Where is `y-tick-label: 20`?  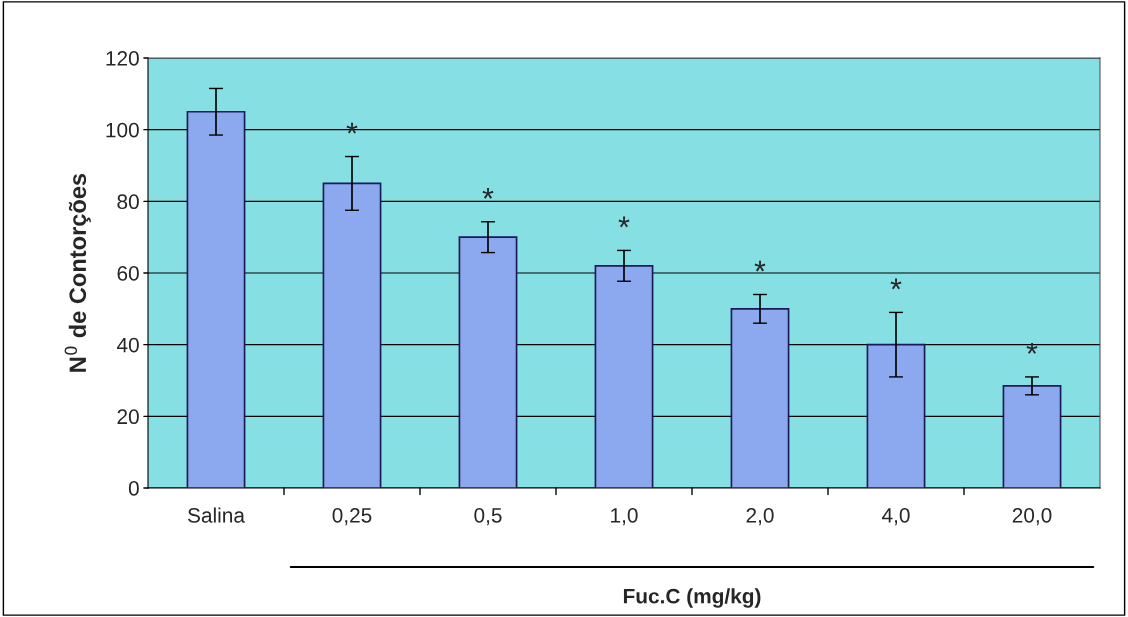 y-tick-label: 20 is located at coordinates (128, 417).